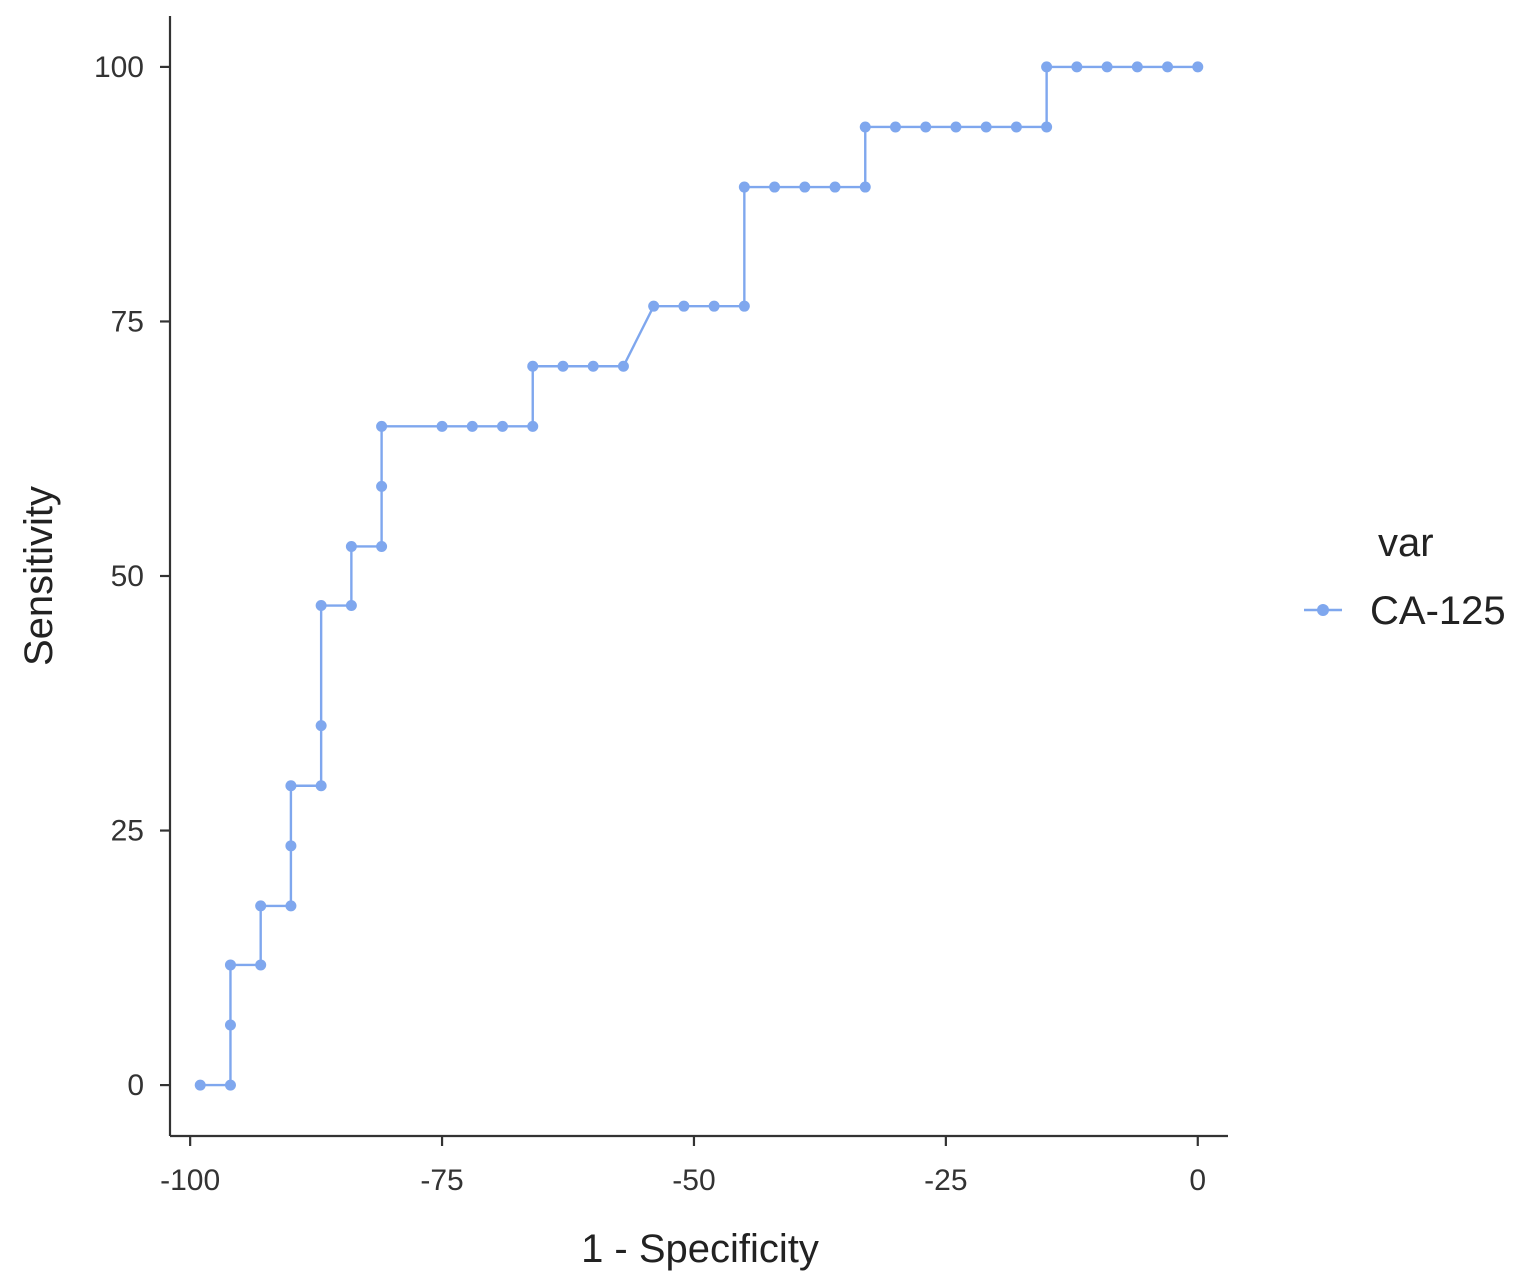  Describe the element at coordinates (39, 576) in the screenshot. I see `y-axis-title: Sensitivity` at that location.